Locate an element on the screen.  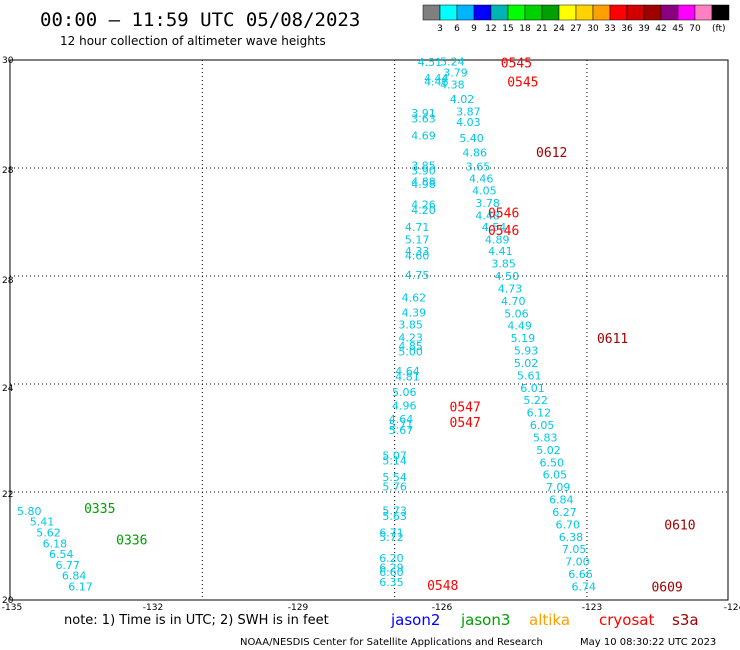
swh-value: 6.70 is located at coordinates (567, 524).